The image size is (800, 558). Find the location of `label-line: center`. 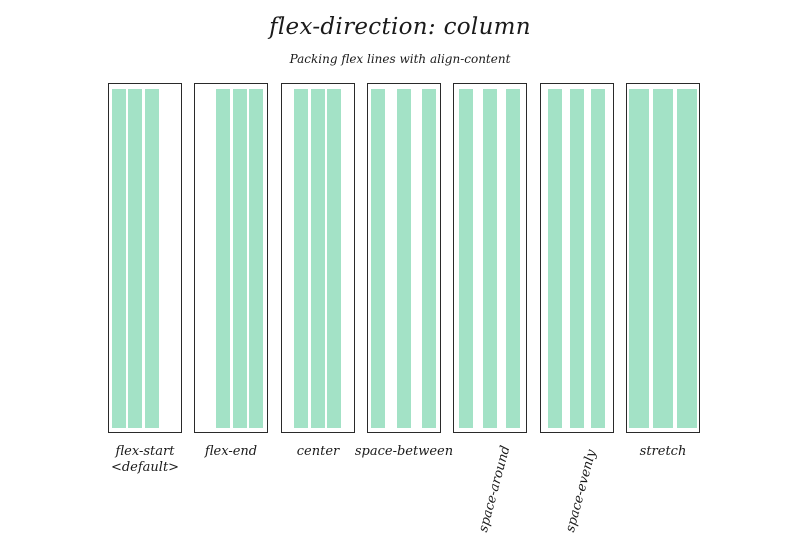

label-line: center is located at coordinates (318, 451).